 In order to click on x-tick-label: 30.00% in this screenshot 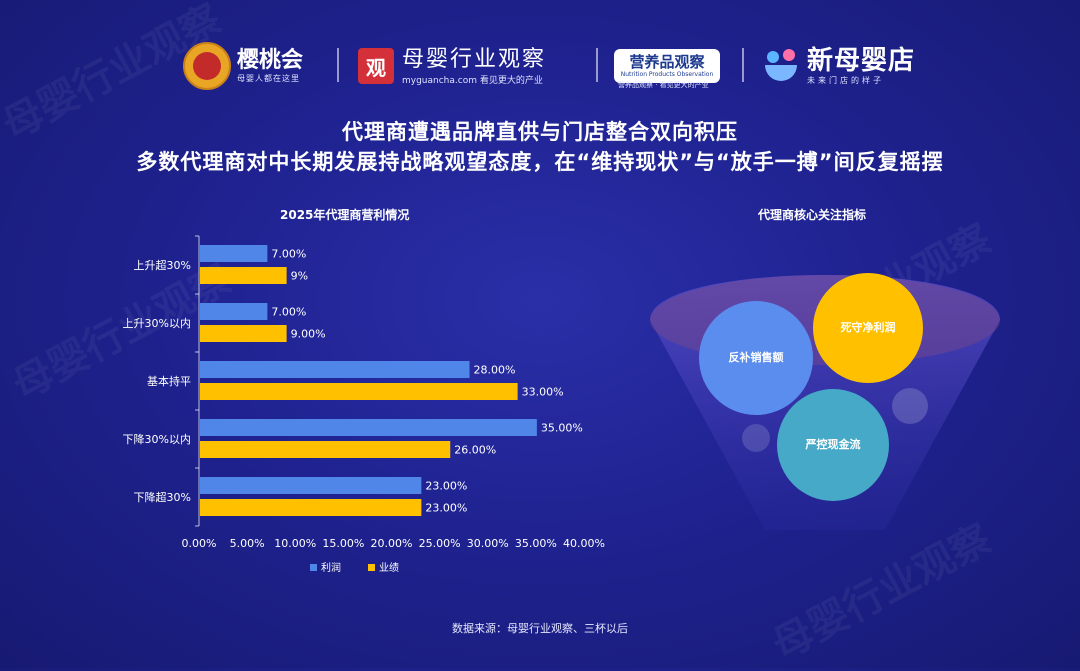, I will do `click(488, 543)`.